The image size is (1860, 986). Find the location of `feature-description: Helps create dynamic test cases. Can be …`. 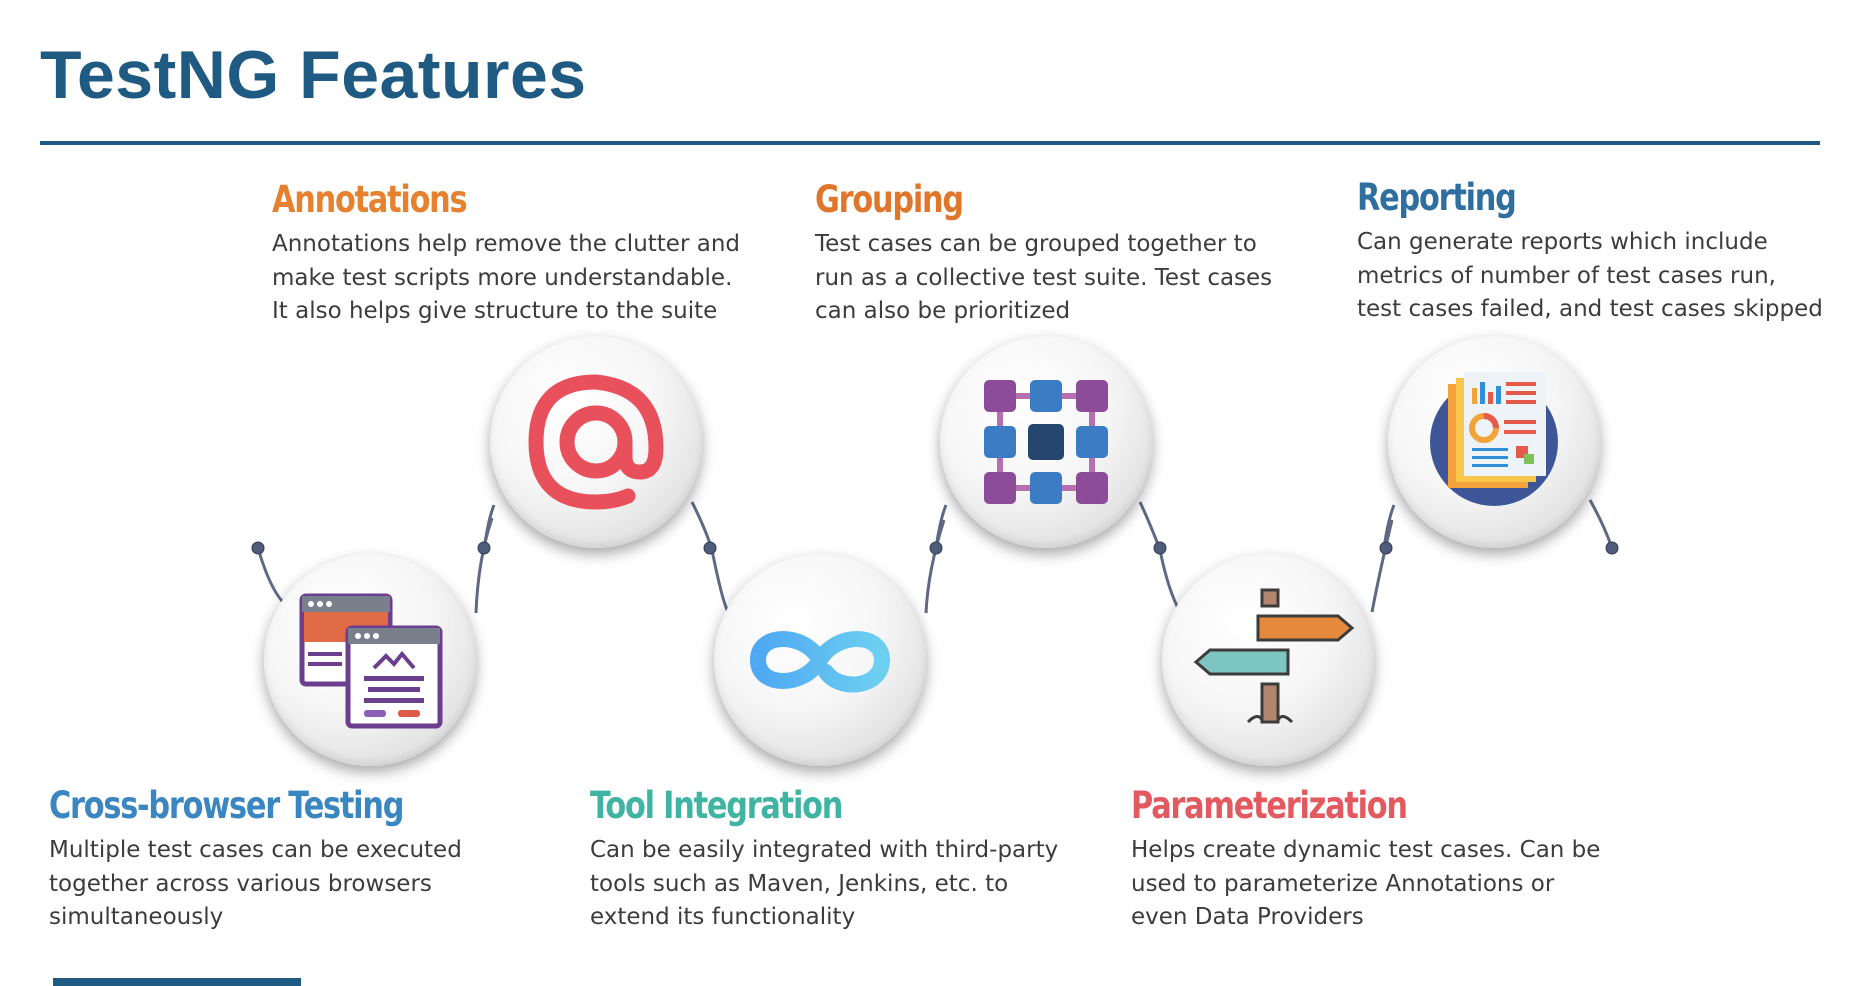

feature-description: Helps create dynamic test cases. Can be … is located at coordinates (1366, 883).